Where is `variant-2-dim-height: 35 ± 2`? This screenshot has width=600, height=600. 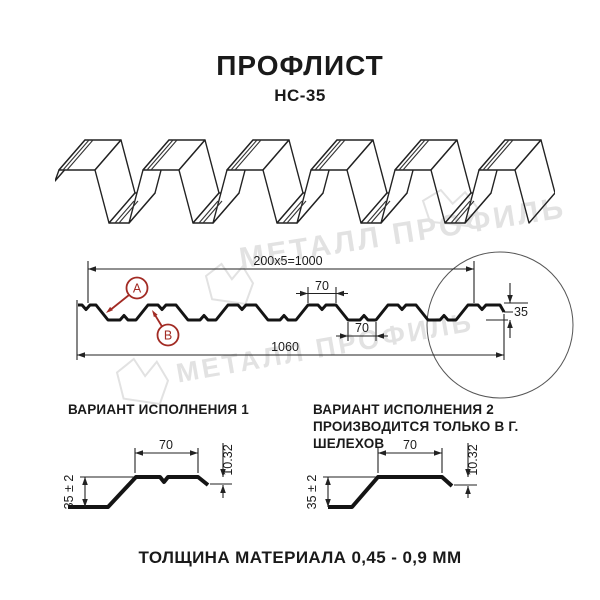
variant-2-dim-height: 35 ± 2 is located at coordinates (312, 492).